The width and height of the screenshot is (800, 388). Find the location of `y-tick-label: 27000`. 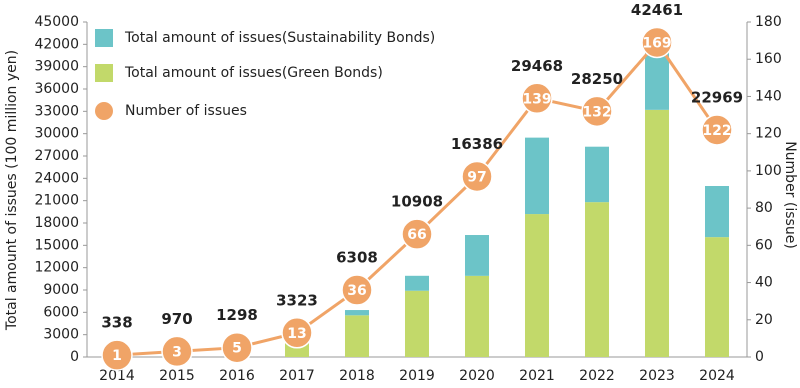

y-tick-label: 27000 is located at coordinates (56, 156).